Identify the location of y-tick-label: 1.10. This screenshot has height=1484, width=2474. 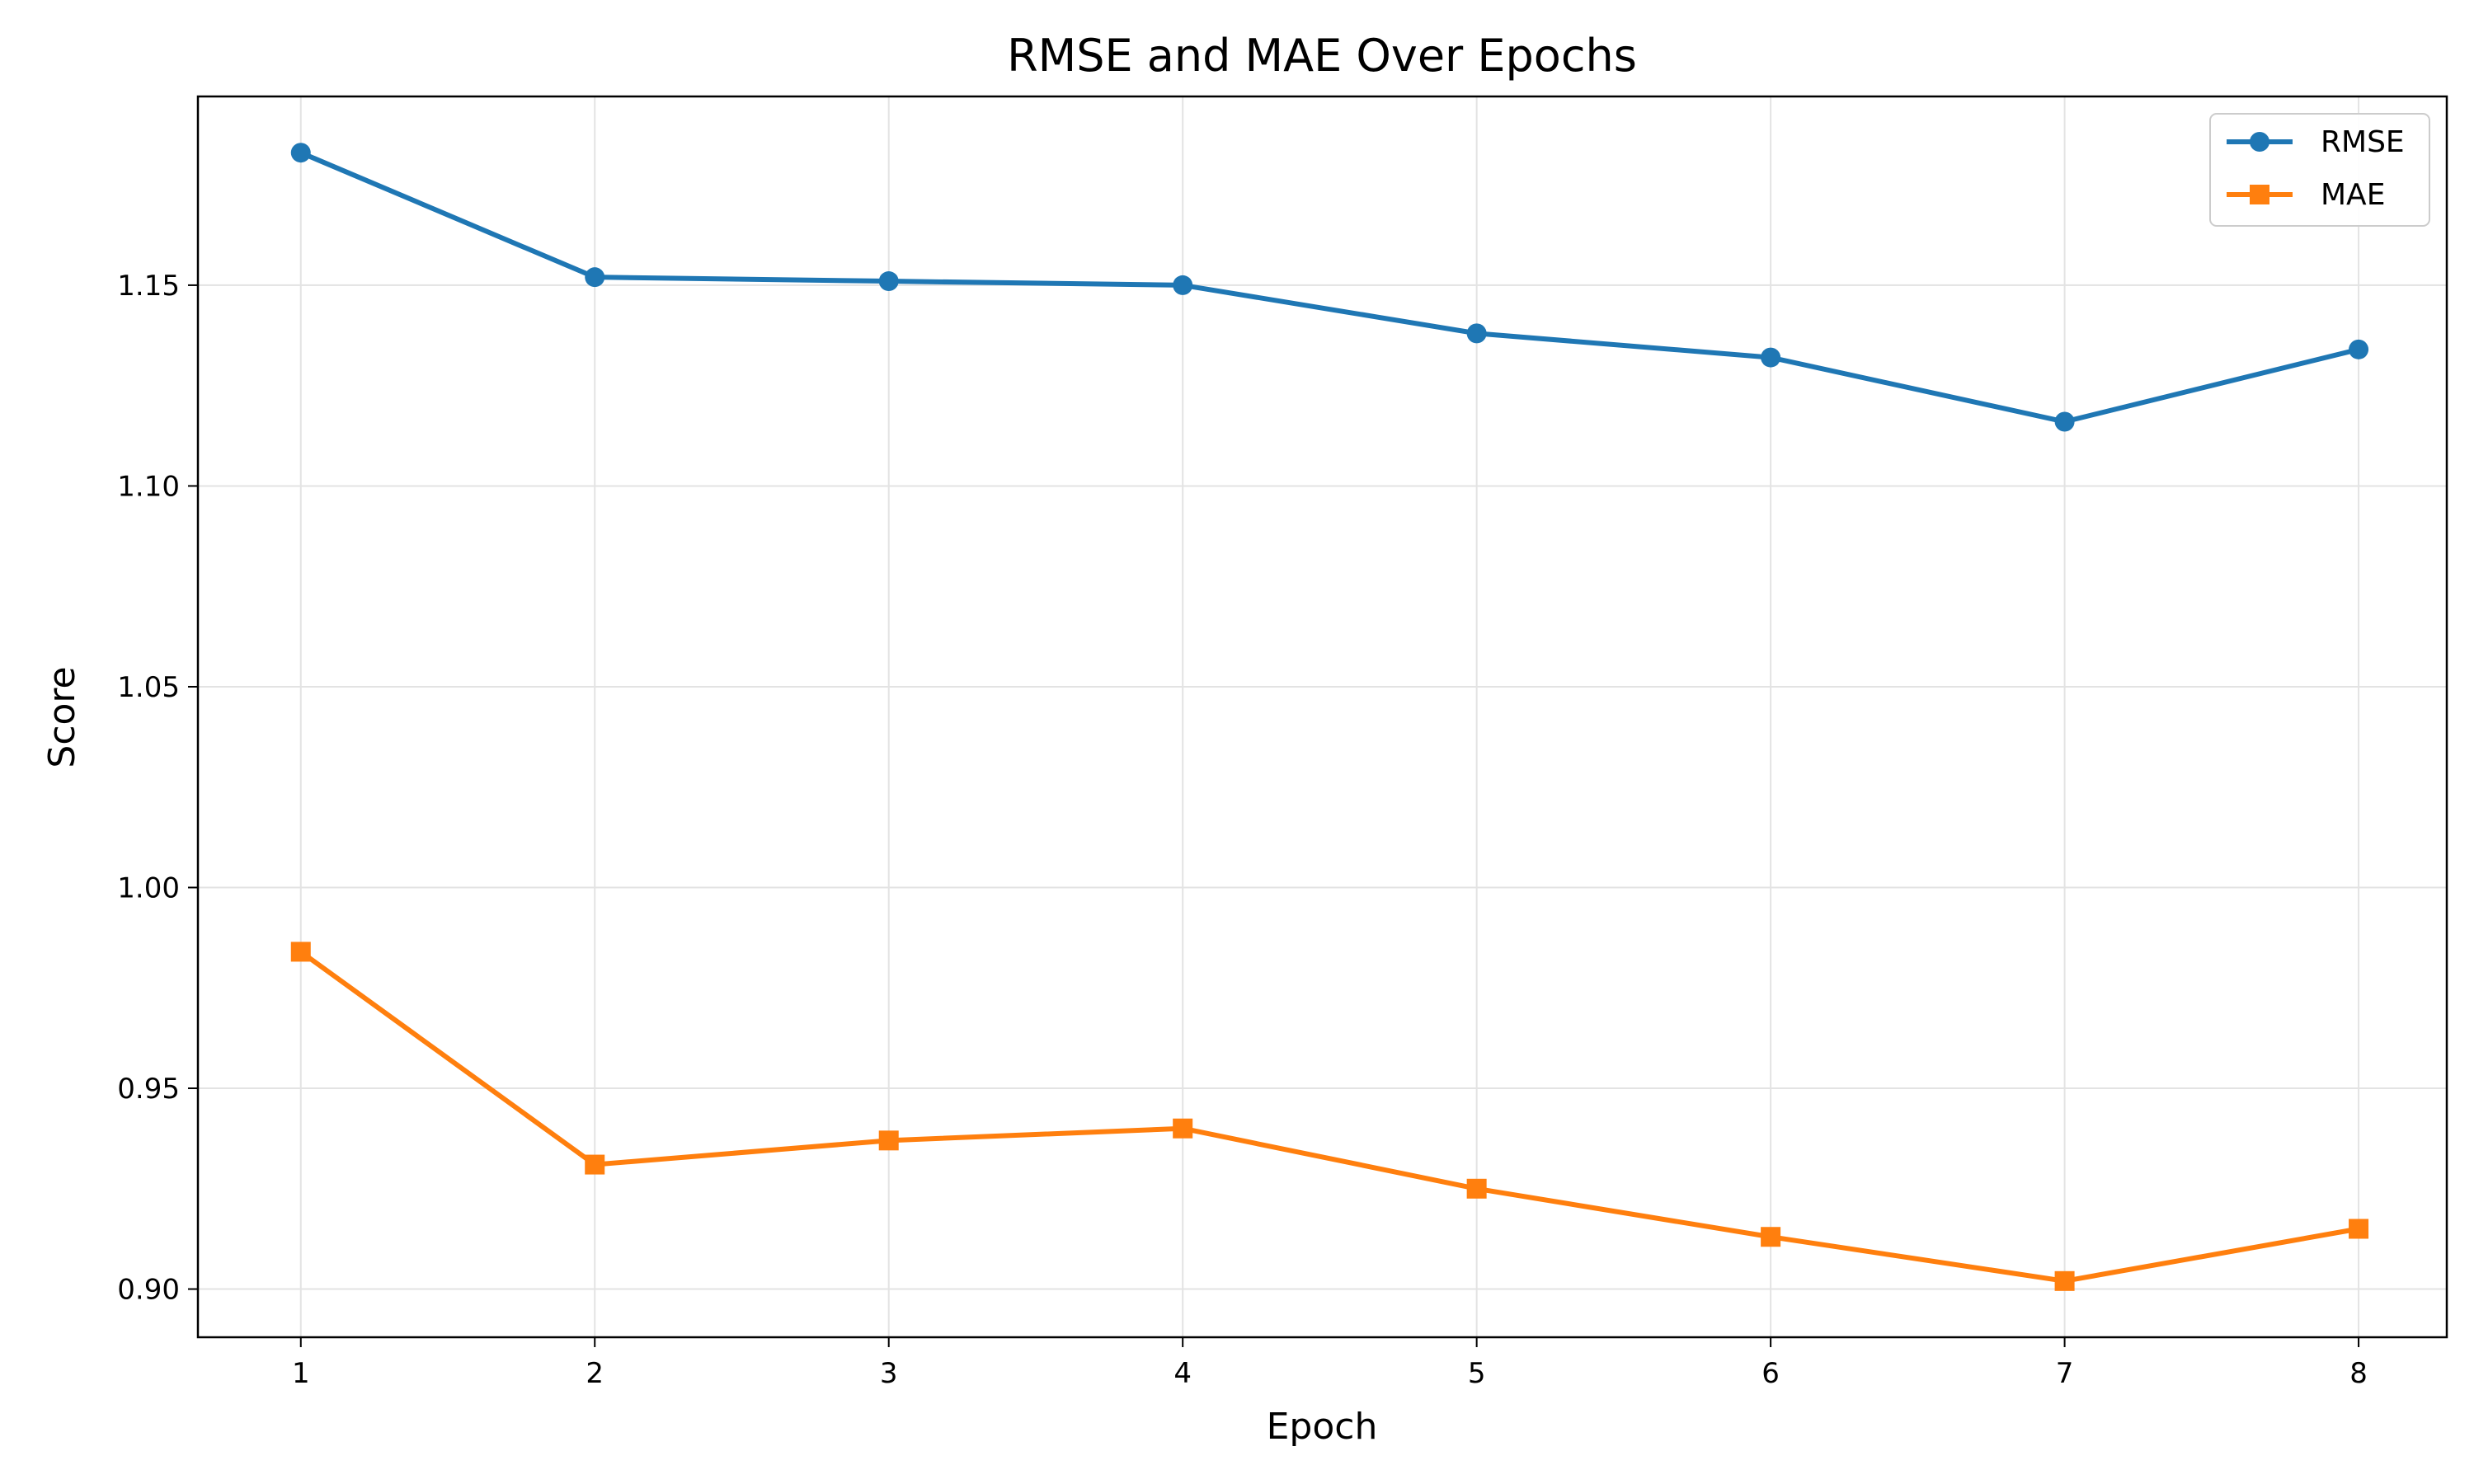
(148, 486).